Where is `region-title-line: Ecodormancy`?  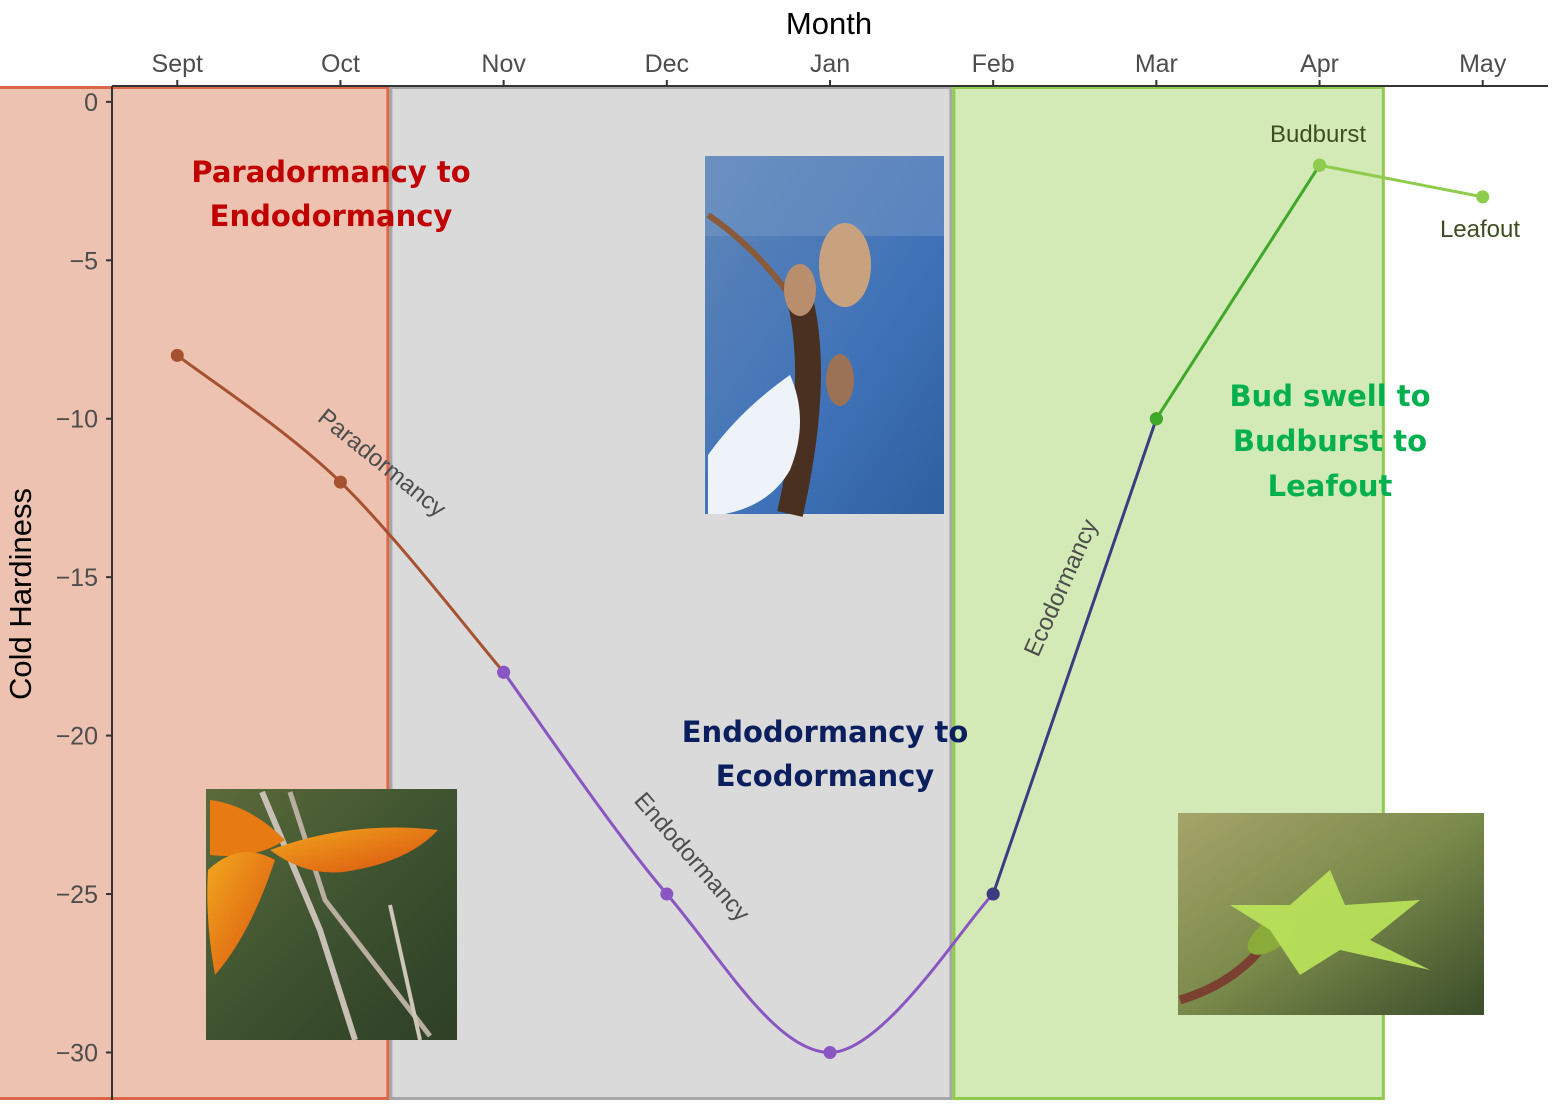 region-title-line: Ecodormancy is located at coordinates (825, 776).